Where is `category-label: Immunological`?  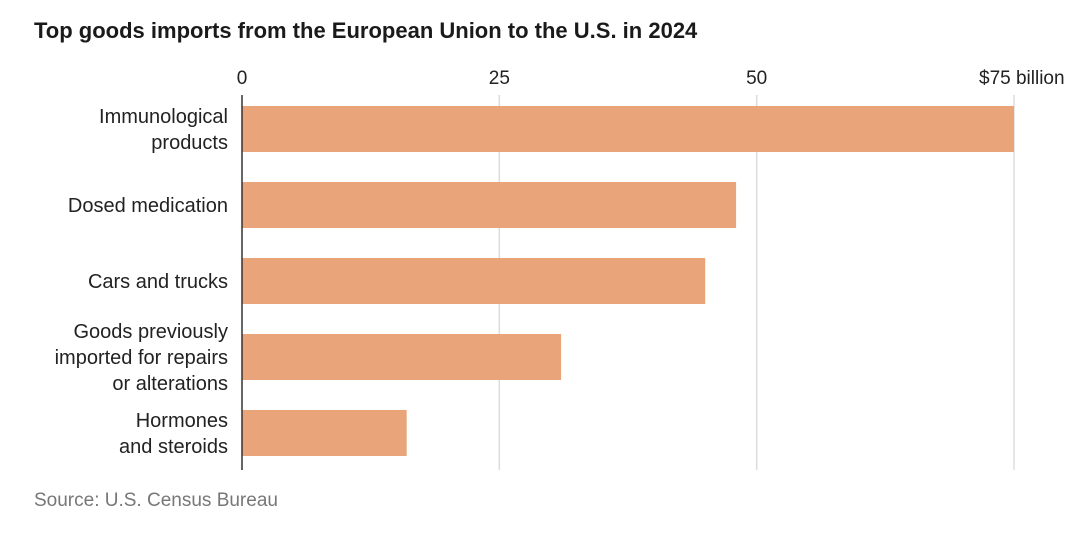
category-label: Immunological is located at coordinates (163, 117).